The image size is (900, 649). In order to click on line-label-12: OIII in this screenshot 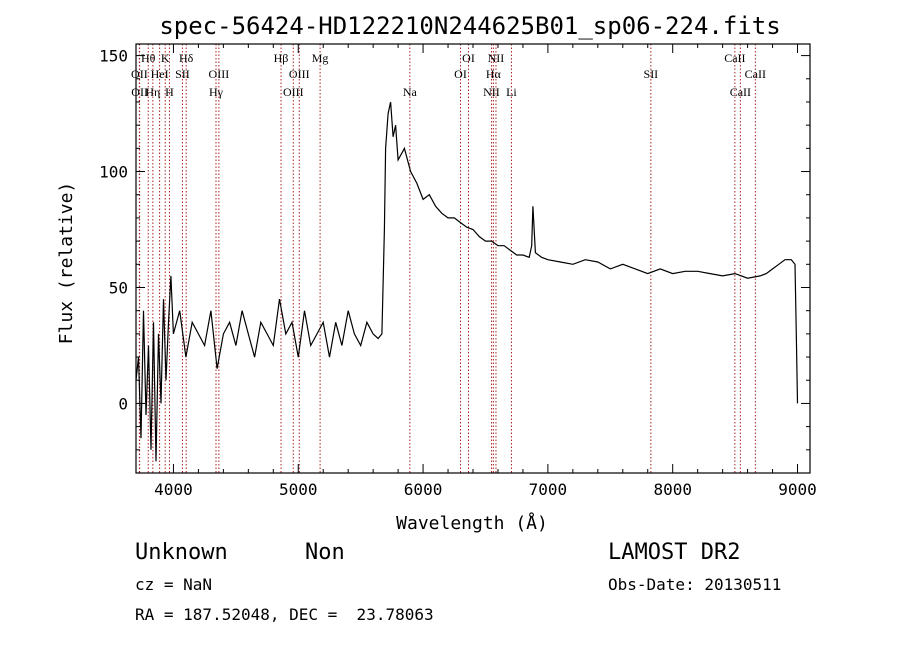, I will do `click(293, 92)`.